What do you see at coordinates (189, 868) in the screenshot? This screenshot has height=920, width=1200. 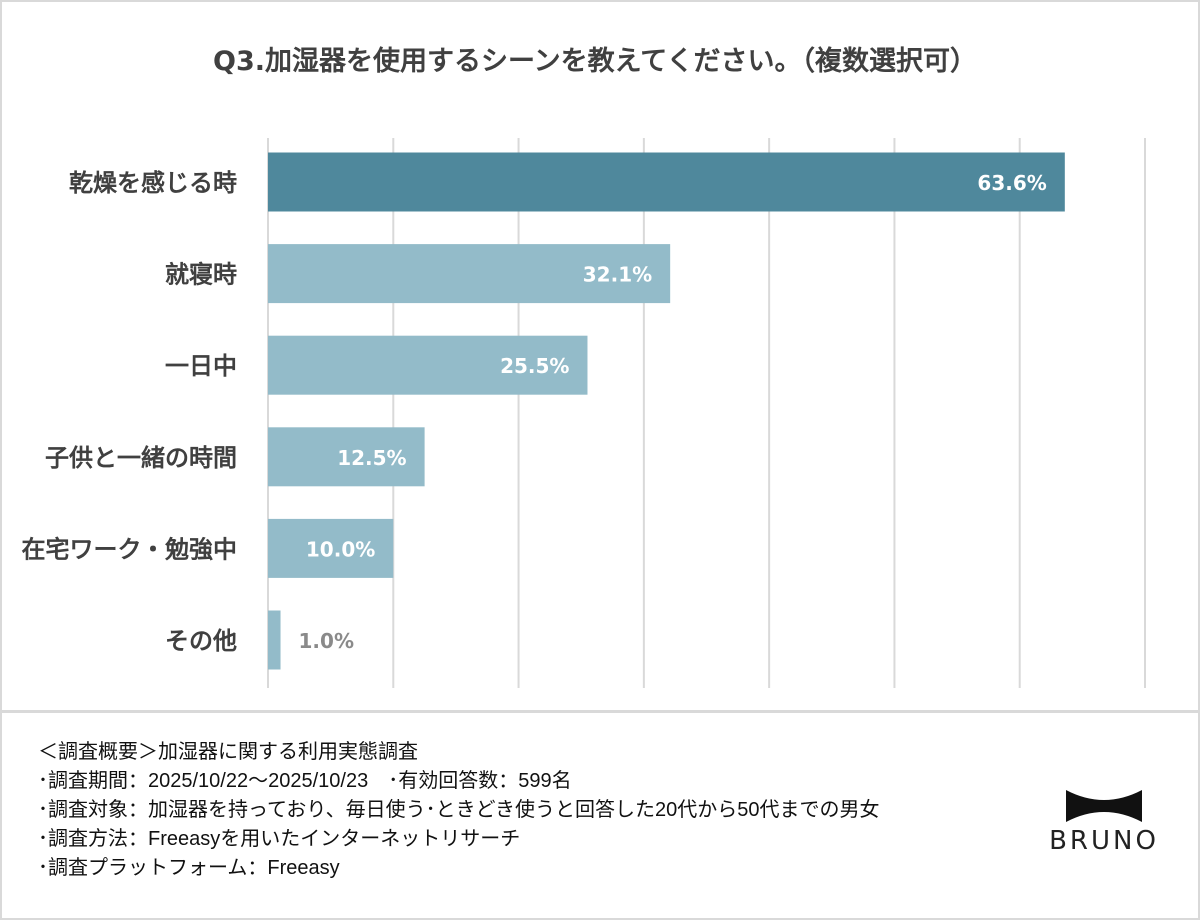 I see `summary-line: ･調査プラットフォーム：Freeasy` at bounding box center [189, 868].